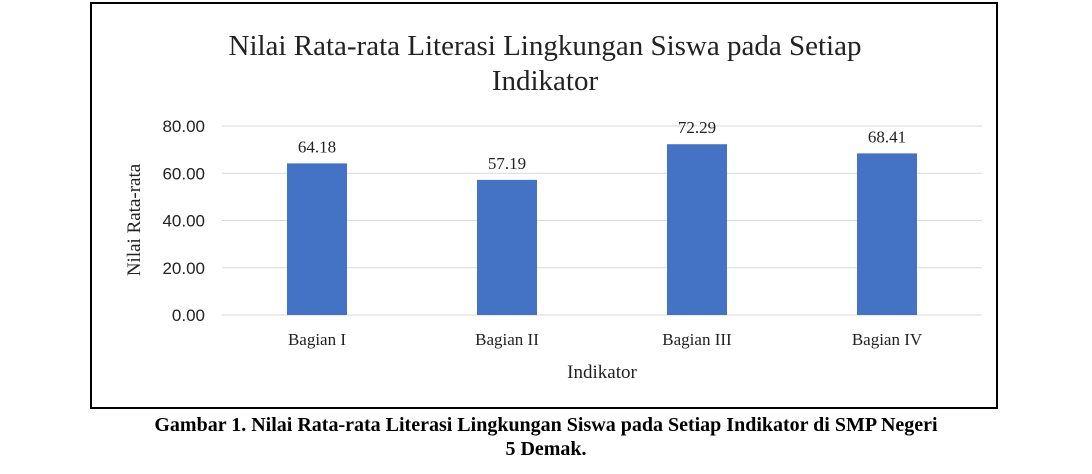 The width and height of the screenshot is (1092, 474). What do you see at coordinates (887, 339) in the screenshot?
I see `x-tick-label: Bagian IV` at bounding box center [887, 339].